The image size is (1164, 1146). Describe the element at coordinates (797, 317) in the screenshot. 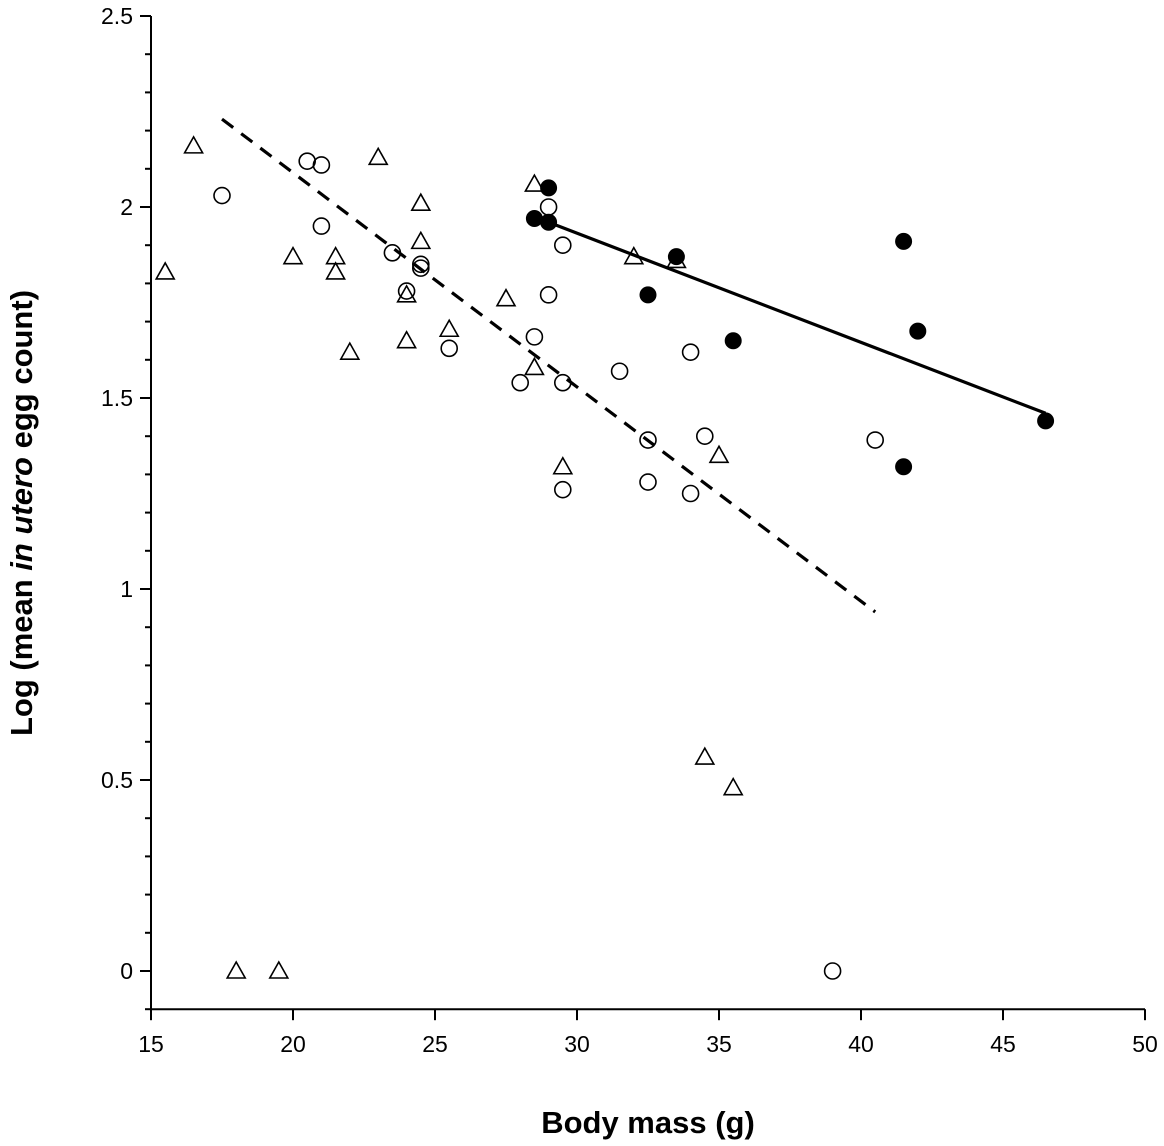

I see `solid-fit-line` at that location.